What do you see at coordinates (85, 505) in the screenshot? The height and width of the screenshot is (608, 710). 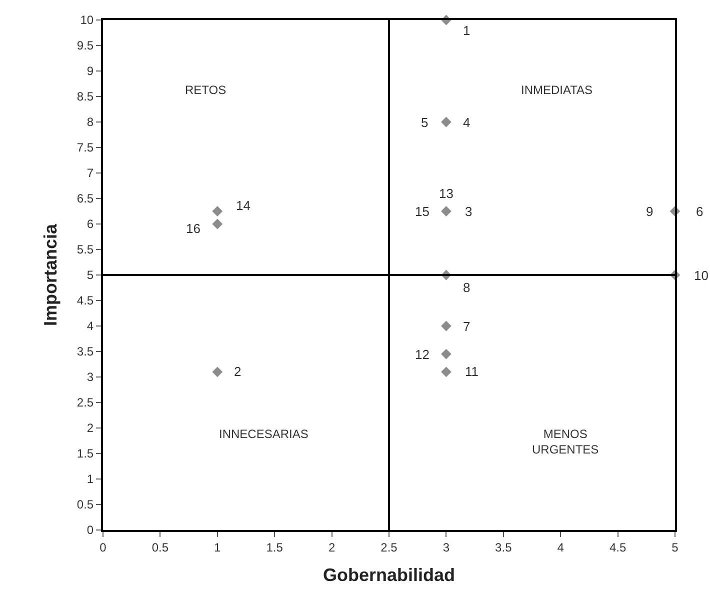 I see `y-tick-label: 0.5` at bounding box center [85, 505].